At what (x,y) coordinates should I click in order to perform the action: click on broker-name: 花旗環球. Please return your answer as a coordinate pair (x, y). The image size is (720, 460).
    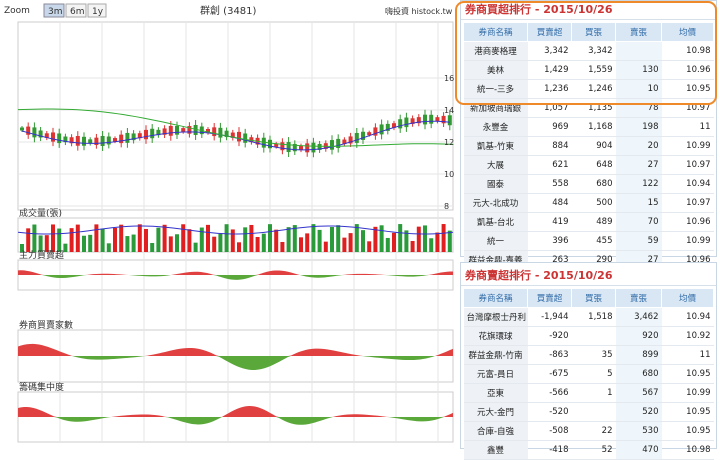
    Looking at the image, I should click on (495, 336).